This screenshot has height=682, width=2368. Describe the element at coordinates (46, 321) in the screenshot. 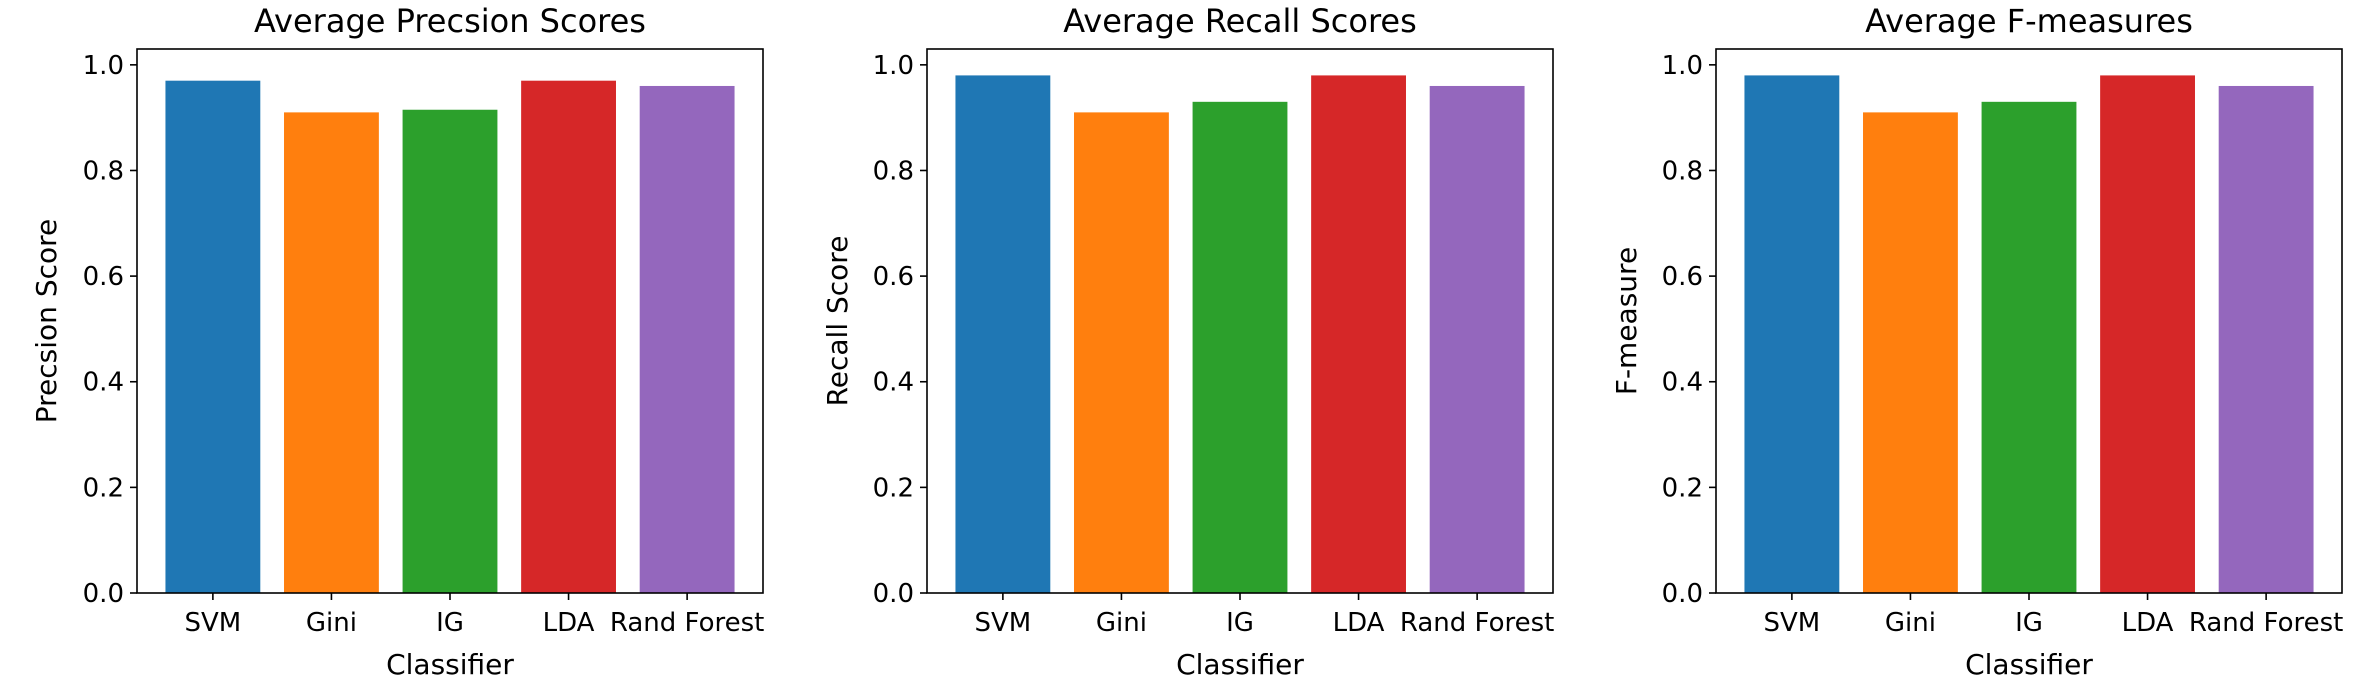

I see `y-axis-label: Precsion Score` at that location.